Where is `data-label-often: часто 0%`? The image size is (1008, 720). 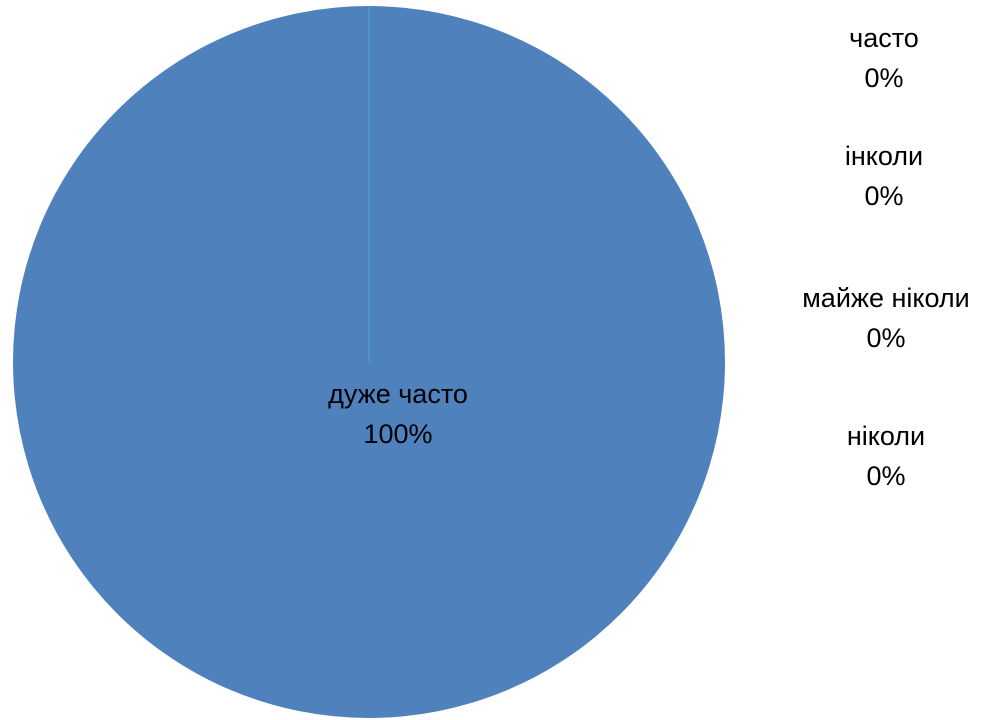 data-label-often: часто 0% is located at coordinates (884, 58).